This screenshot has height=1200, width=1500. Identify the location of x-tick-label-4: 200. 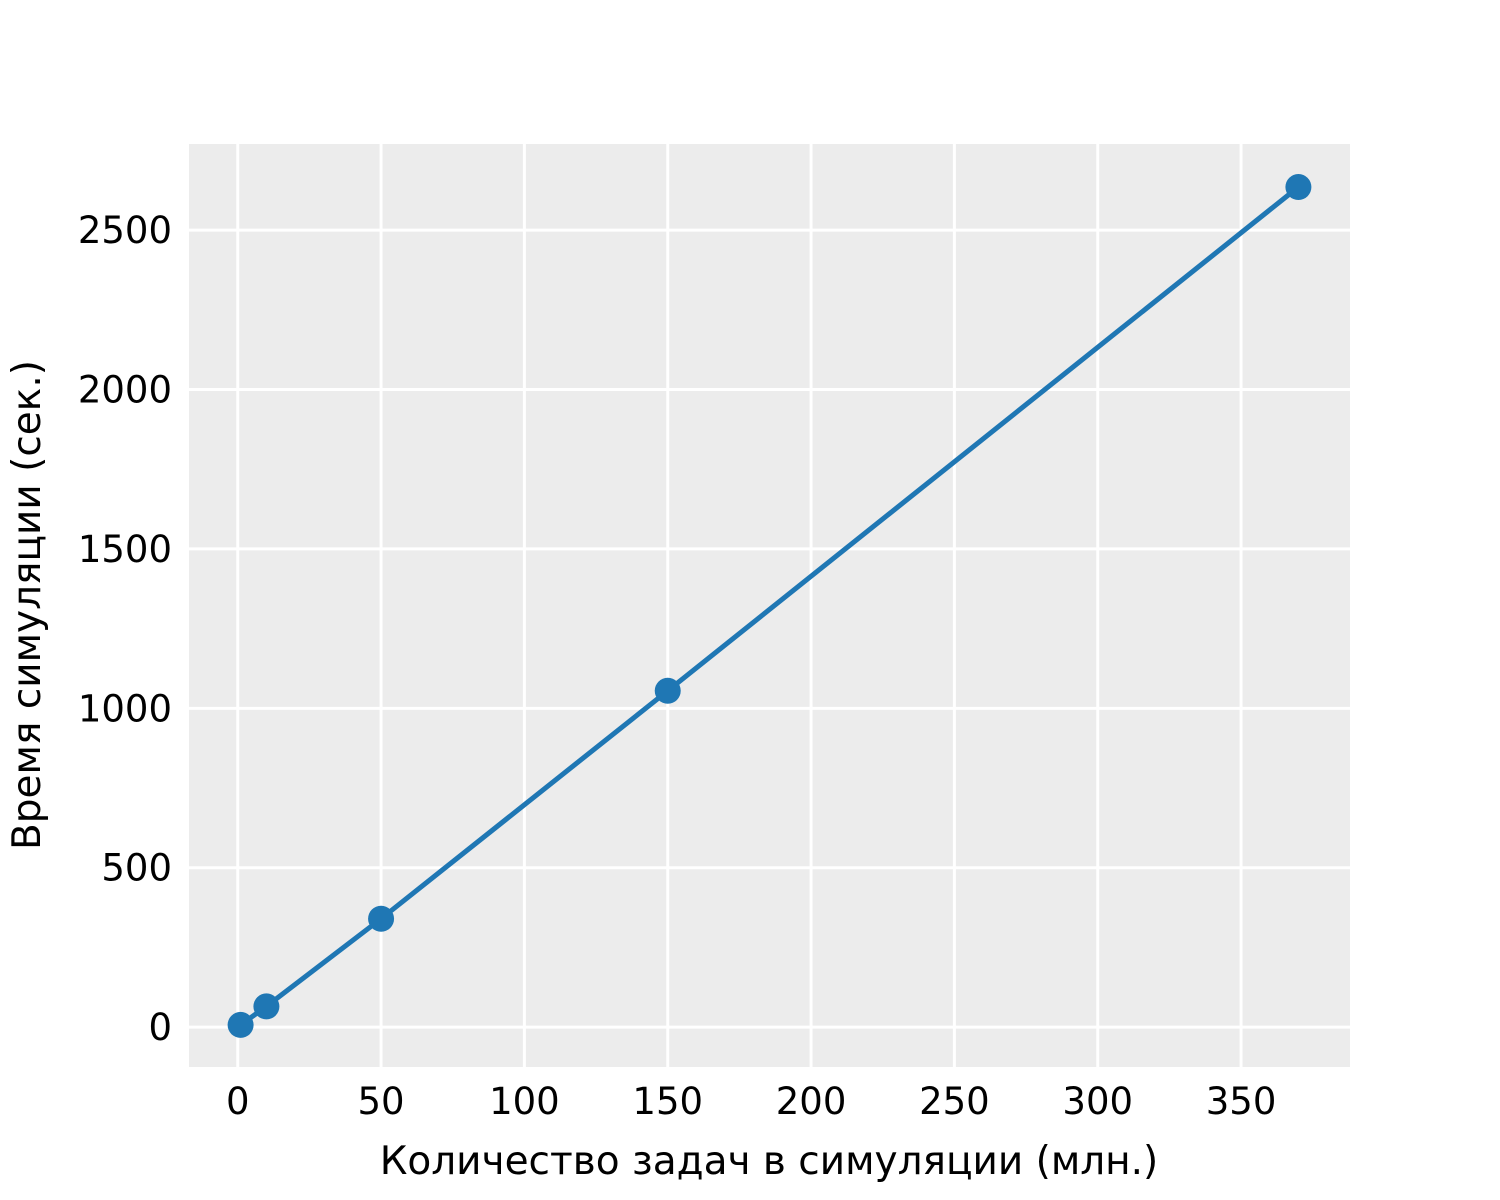
(811, 1101).